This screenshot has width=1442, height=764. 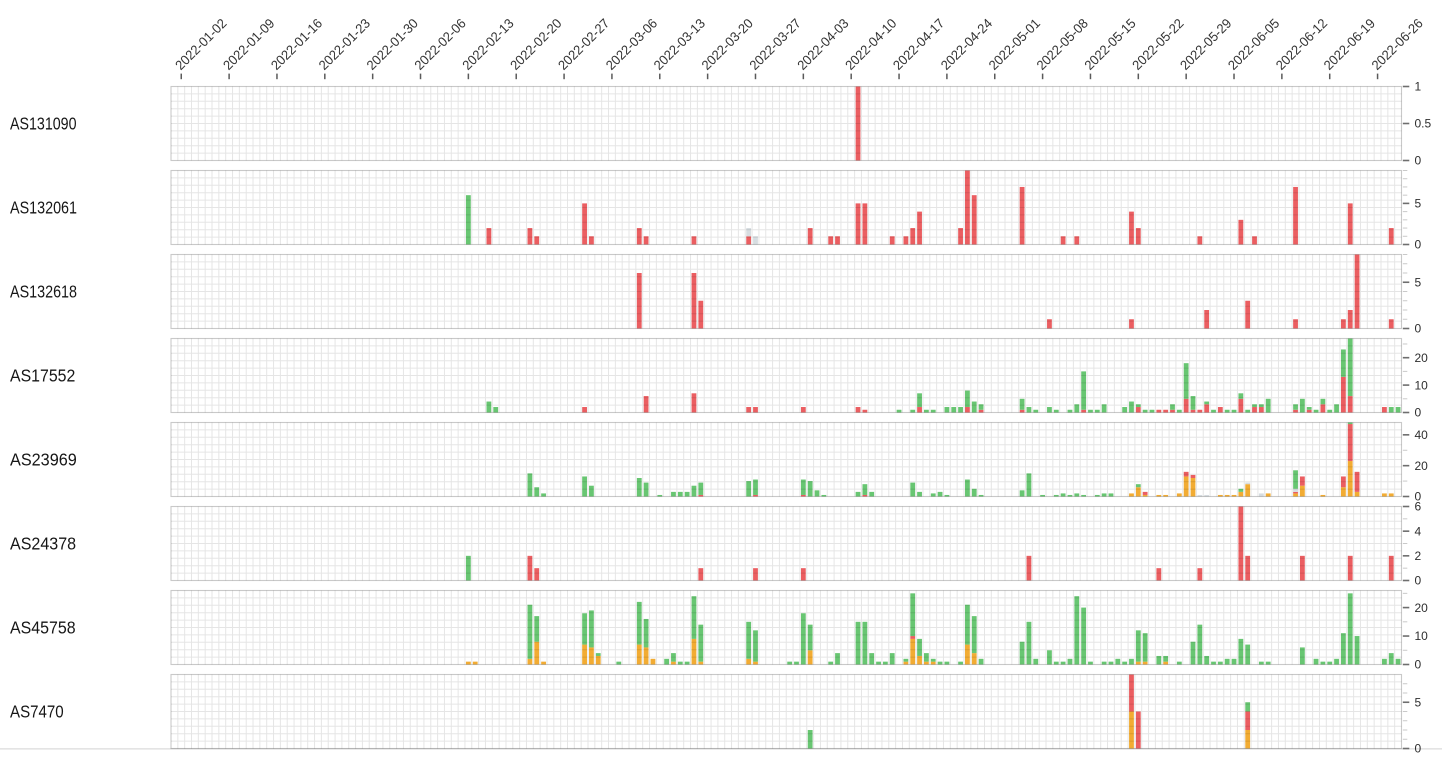 What do you see at coordinates (43, 628) in the screenshot?
I see `svg-text: AS45758` at bounding box center [43, 628].